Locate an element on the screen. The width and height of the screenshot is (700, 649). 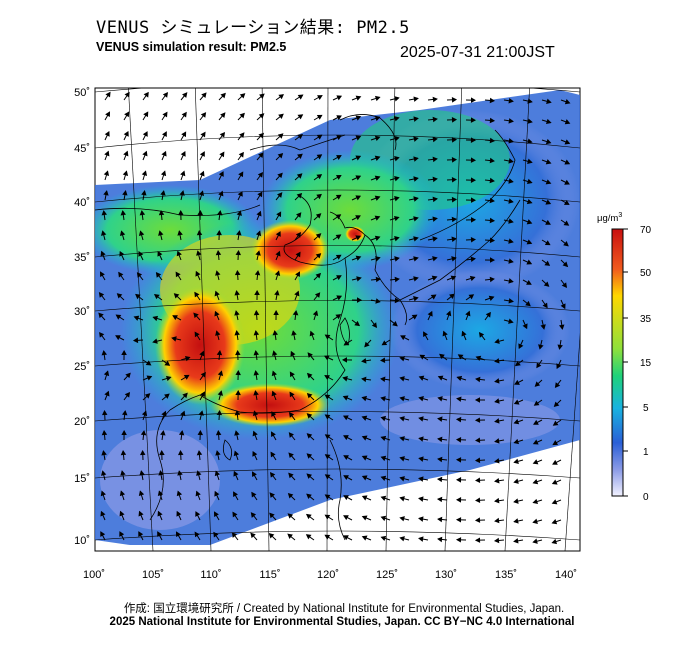
colorbar-tick: 5 is located at coordinates (646, 408).